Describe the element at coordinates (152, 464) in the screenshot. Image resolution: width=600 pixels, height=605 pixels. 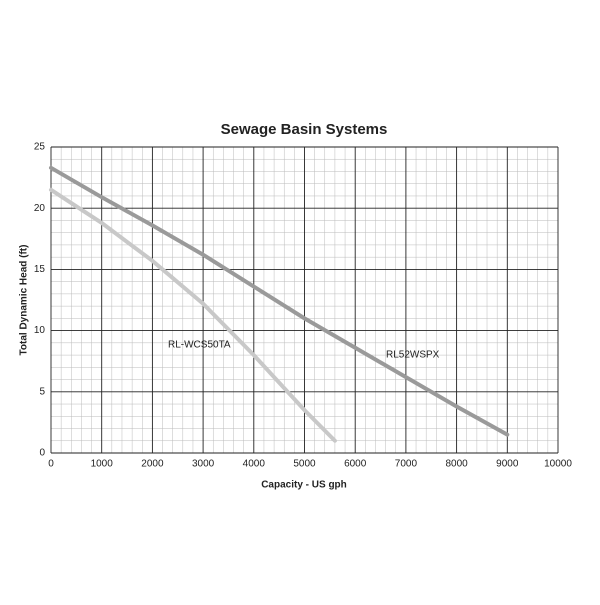
I see `x-tick-label: 2000` at that location.